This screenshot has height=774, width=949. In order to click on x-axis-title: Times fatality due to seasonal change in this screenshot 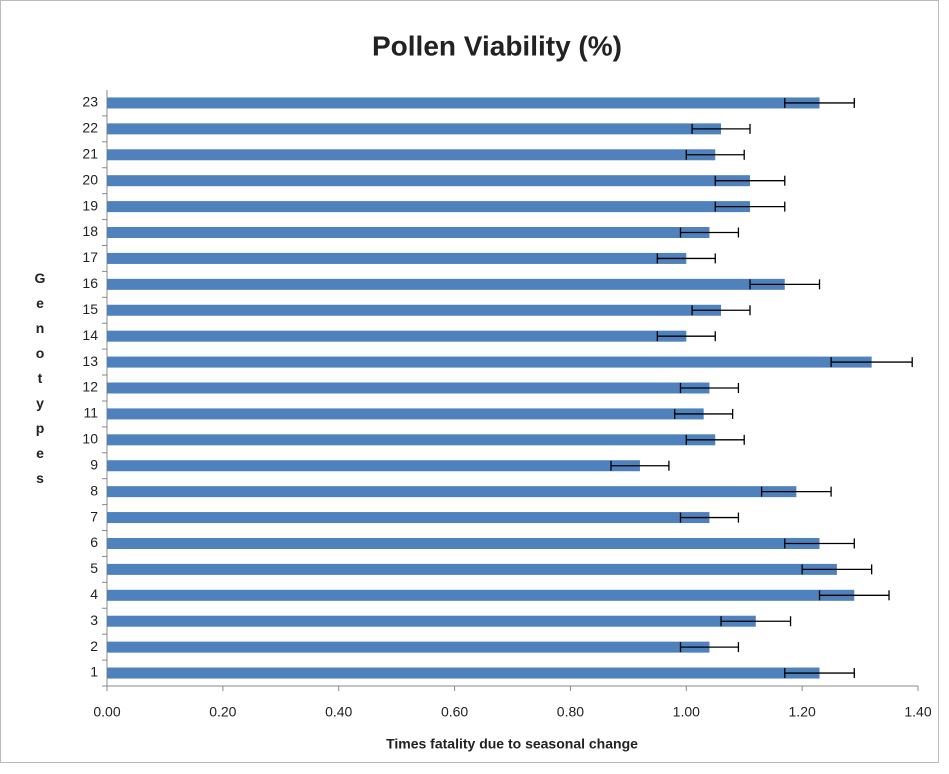, I will do `click(512, 744)`.